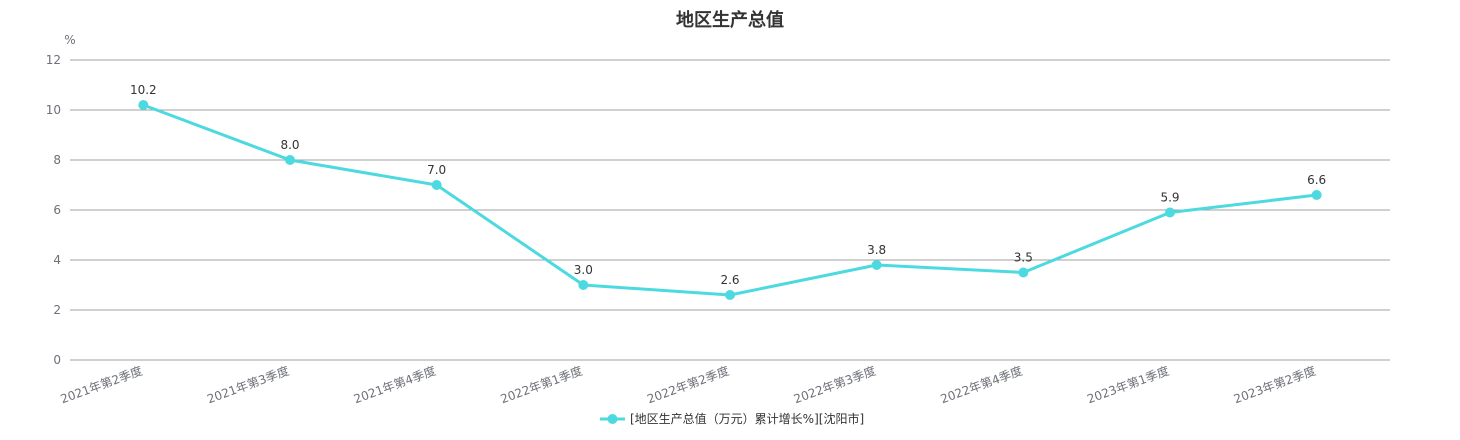 This screenshot has height=440, width=1460. I want to click on data-label: 10.2, so click(143, 90).